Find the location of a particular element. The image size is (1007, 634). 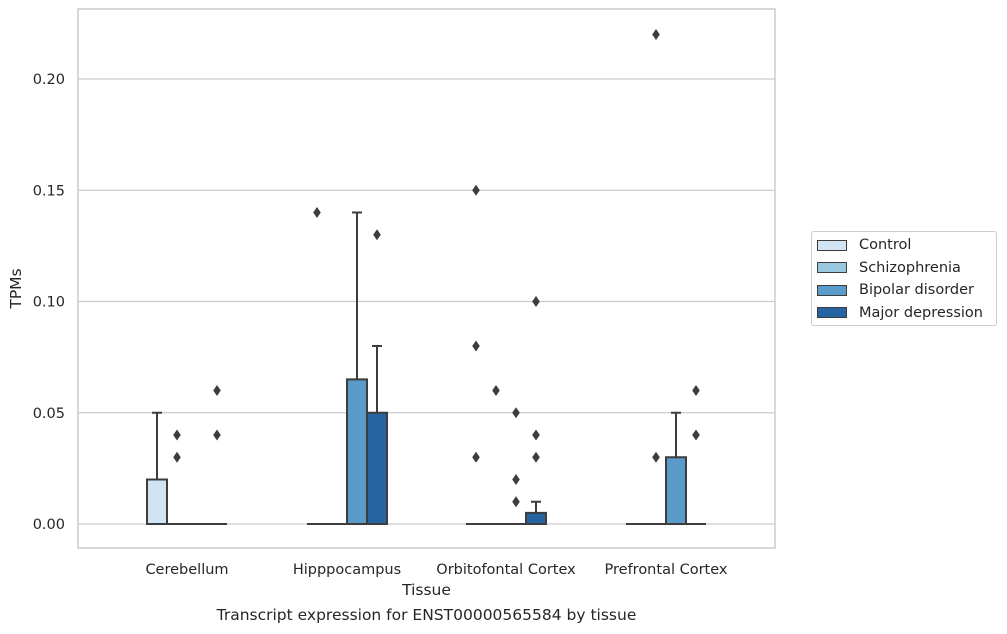

x-tick-label: Cerebellum is located at coordinates (186, 570).